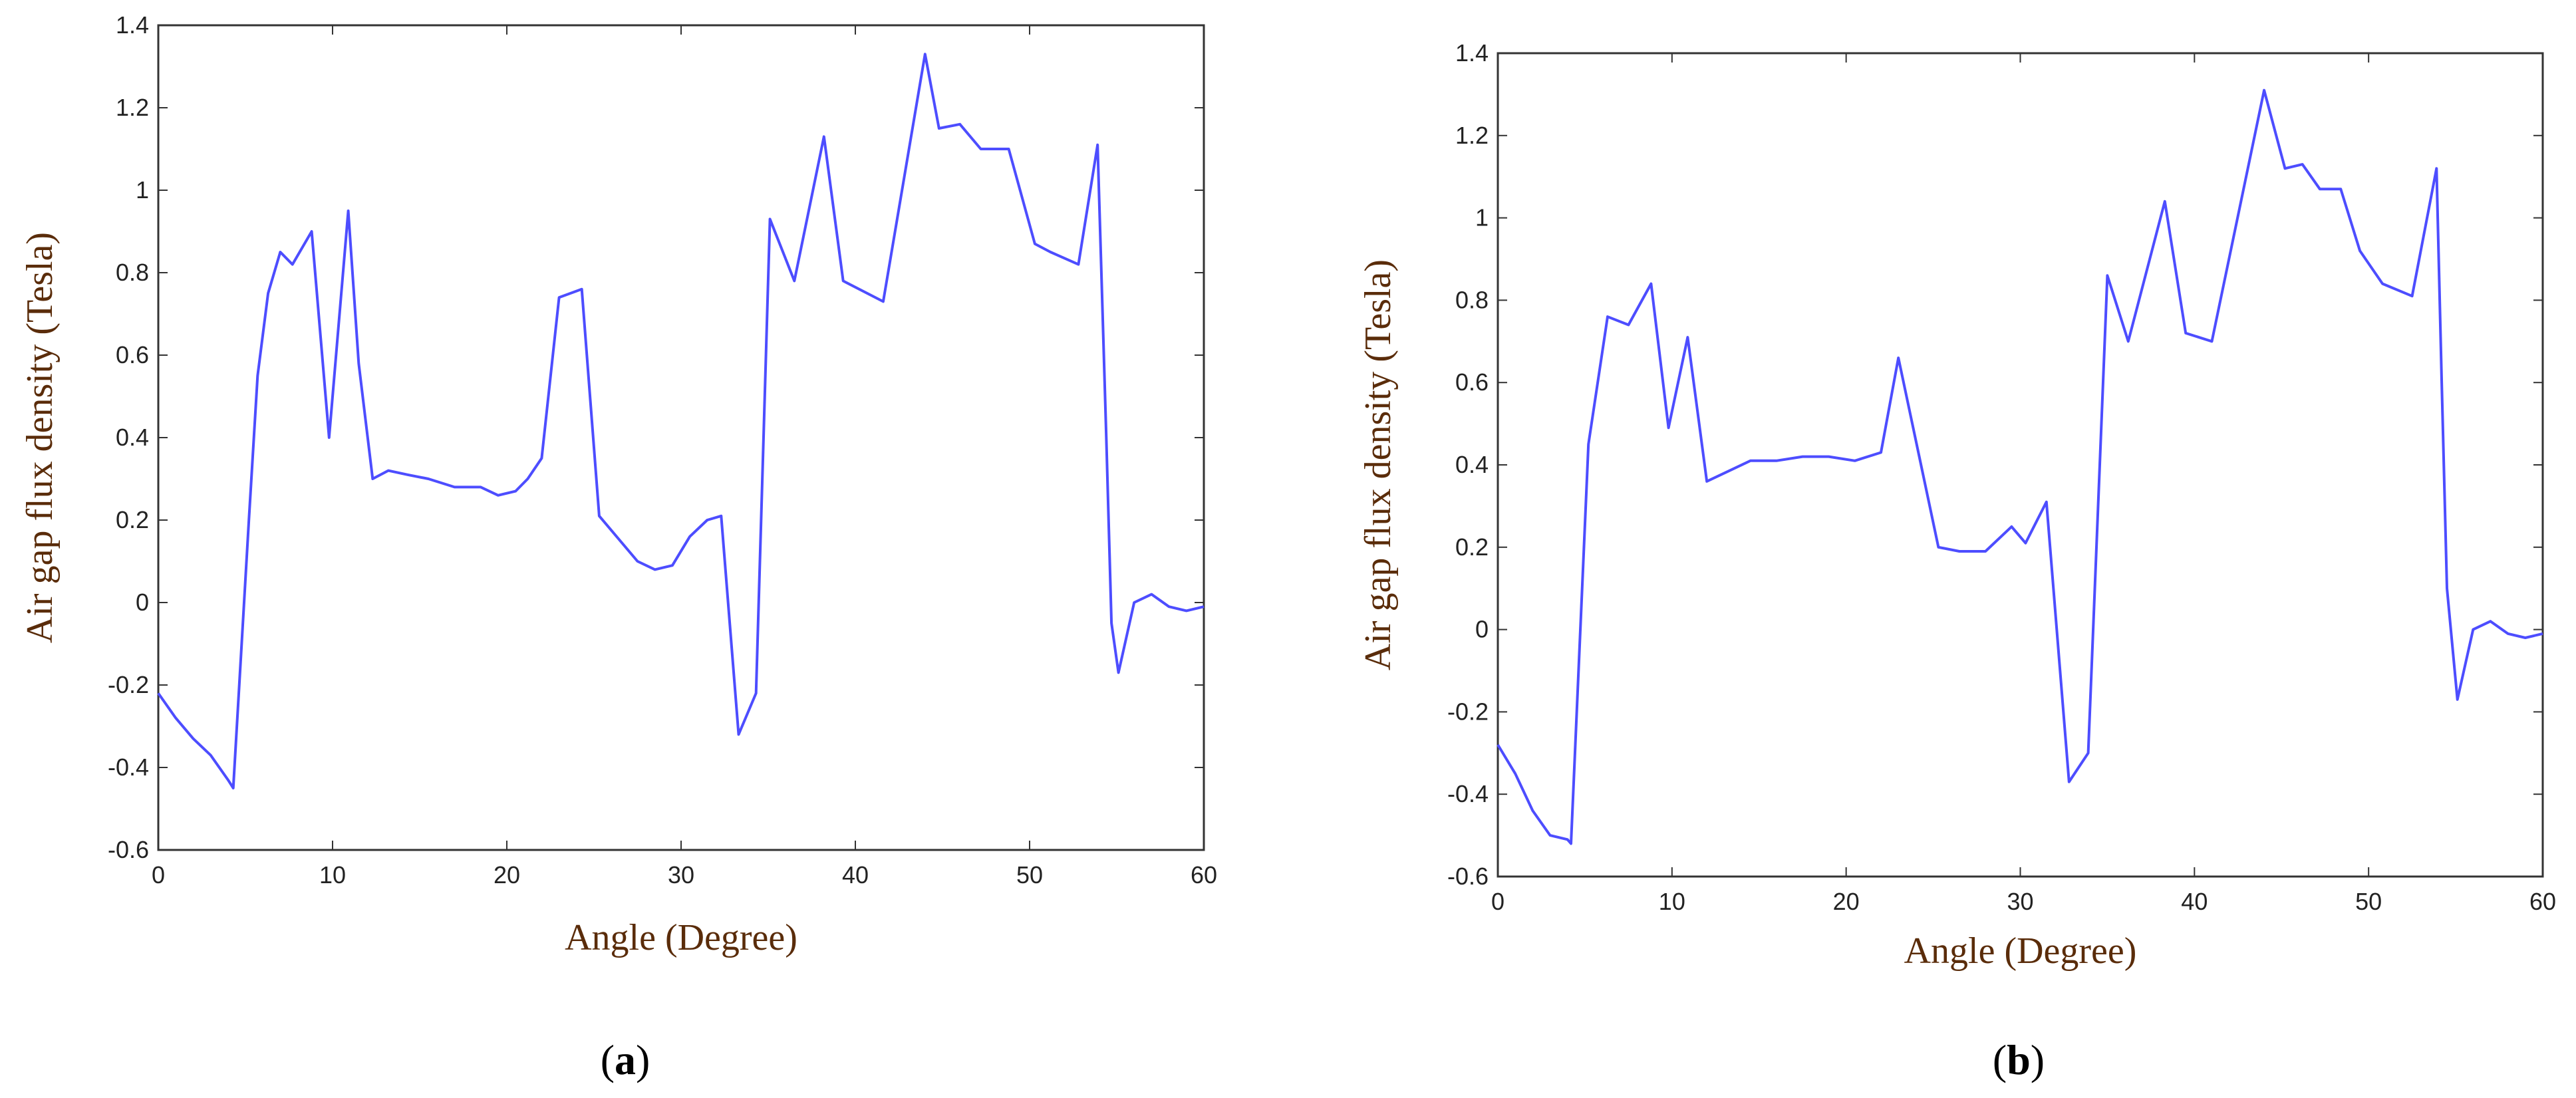  I want to click on panel-caption: (b), so click(2019, 1059).